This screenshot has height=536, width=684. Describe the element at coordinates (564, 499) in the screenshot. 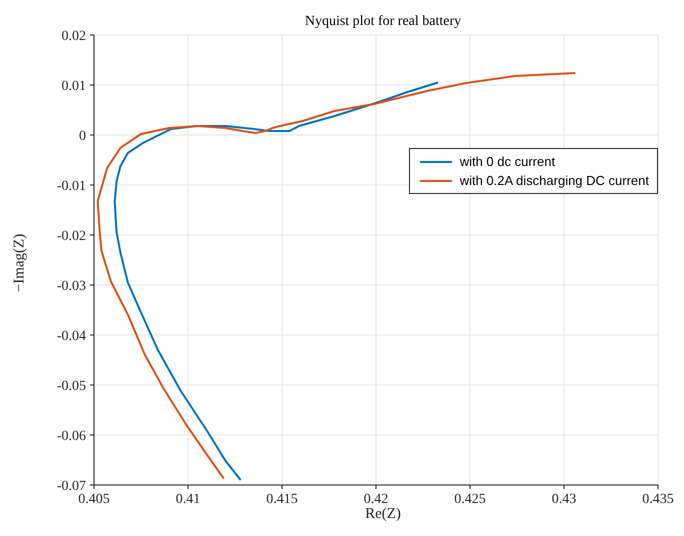

I see `x-tick-label: 0.43` at that location.